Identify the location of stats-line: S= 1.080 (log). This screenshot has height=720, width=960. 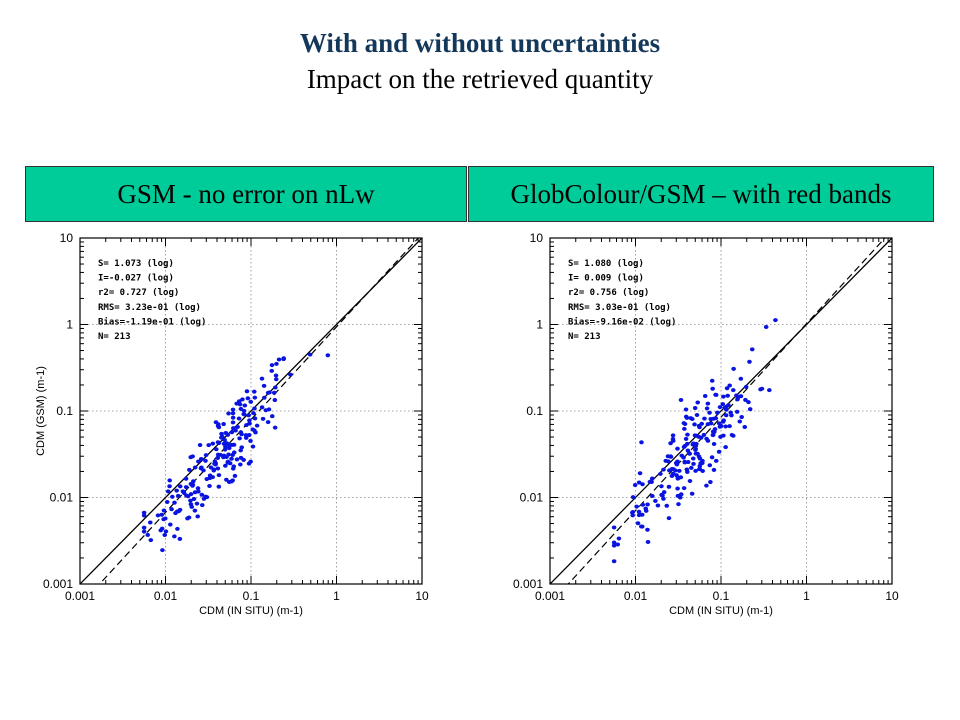
(606, 264).